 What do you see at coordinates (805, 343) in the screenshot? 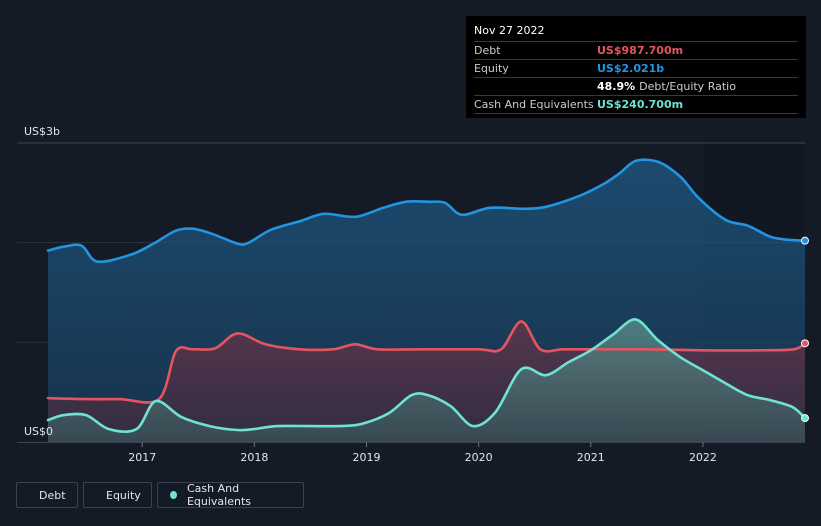
I see `debt-endpoint` at bounding box center [805, 343].